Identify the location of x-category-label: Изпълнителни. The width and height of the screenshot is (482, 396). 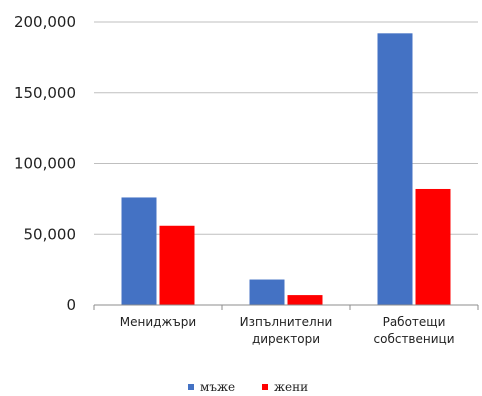
(286, 322).